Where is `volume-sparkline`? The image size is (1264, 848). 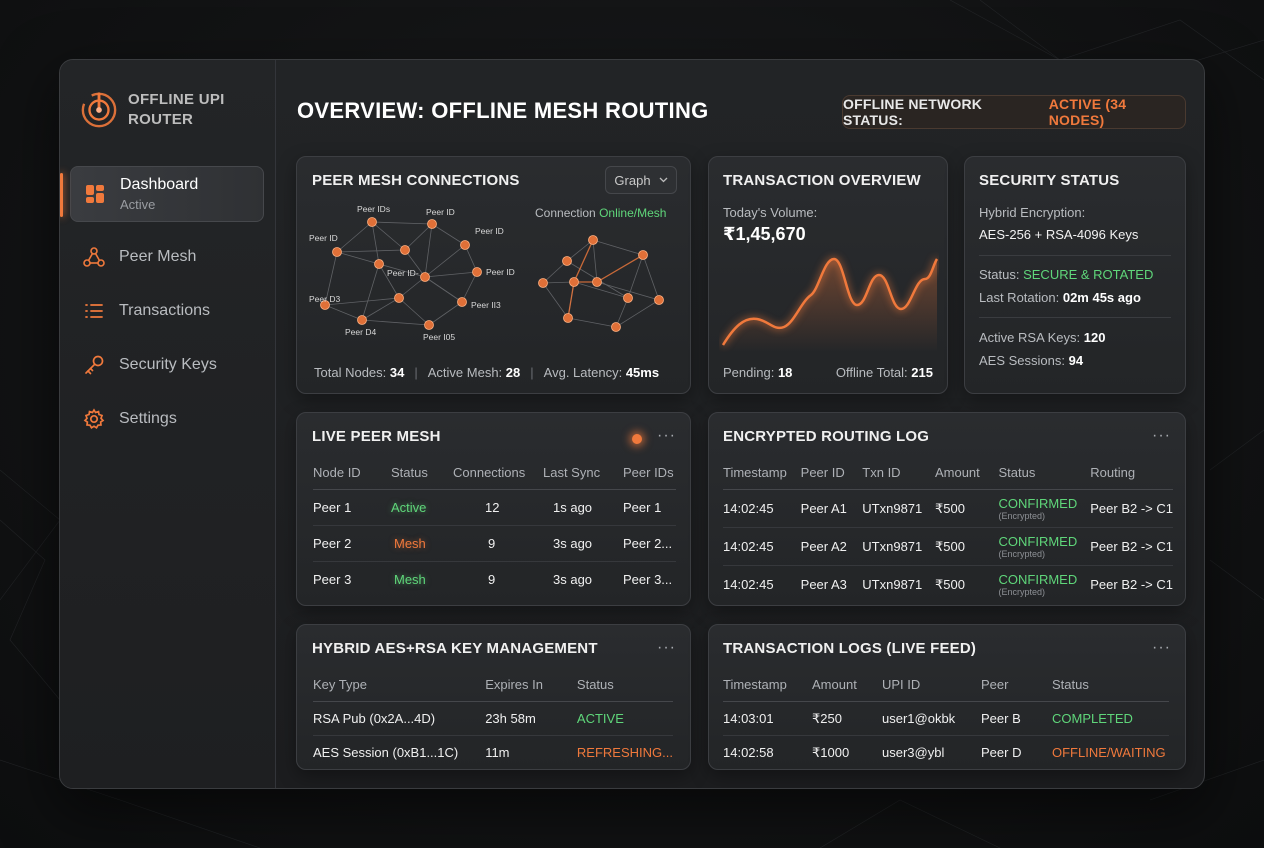
volume-sparkline is located at coordinates (830, 304).